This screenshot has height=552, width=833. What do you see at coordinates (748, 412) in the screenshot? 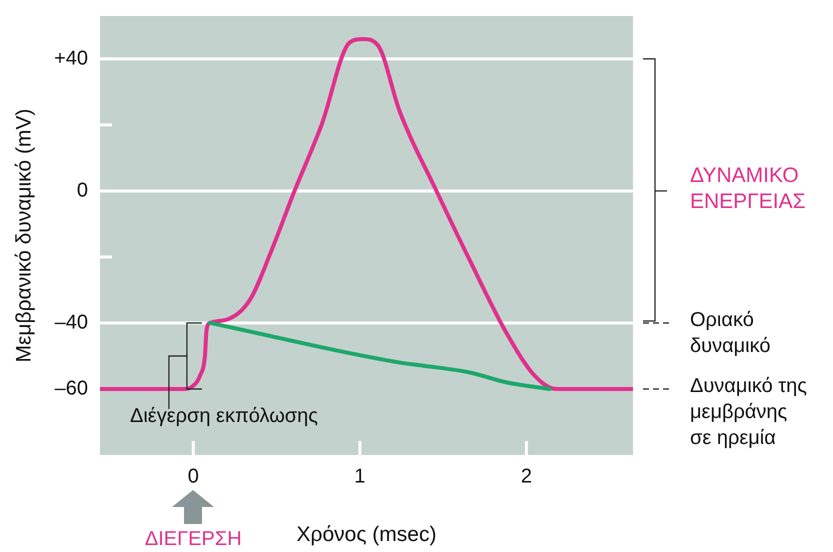
I see `text: Δυναμικό της μεμβράνης σε ηρεμία` at bounding box center [748, 412].